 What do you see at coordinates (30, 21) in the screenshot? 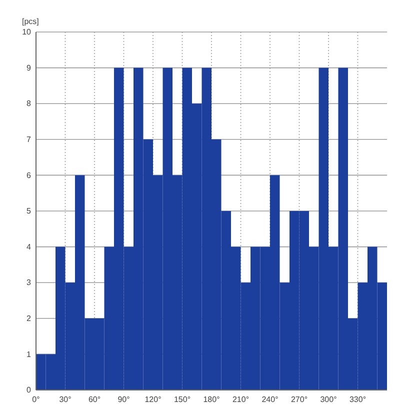
I see `y-axis-title: [pcs]` at bounding box center [30, 21].